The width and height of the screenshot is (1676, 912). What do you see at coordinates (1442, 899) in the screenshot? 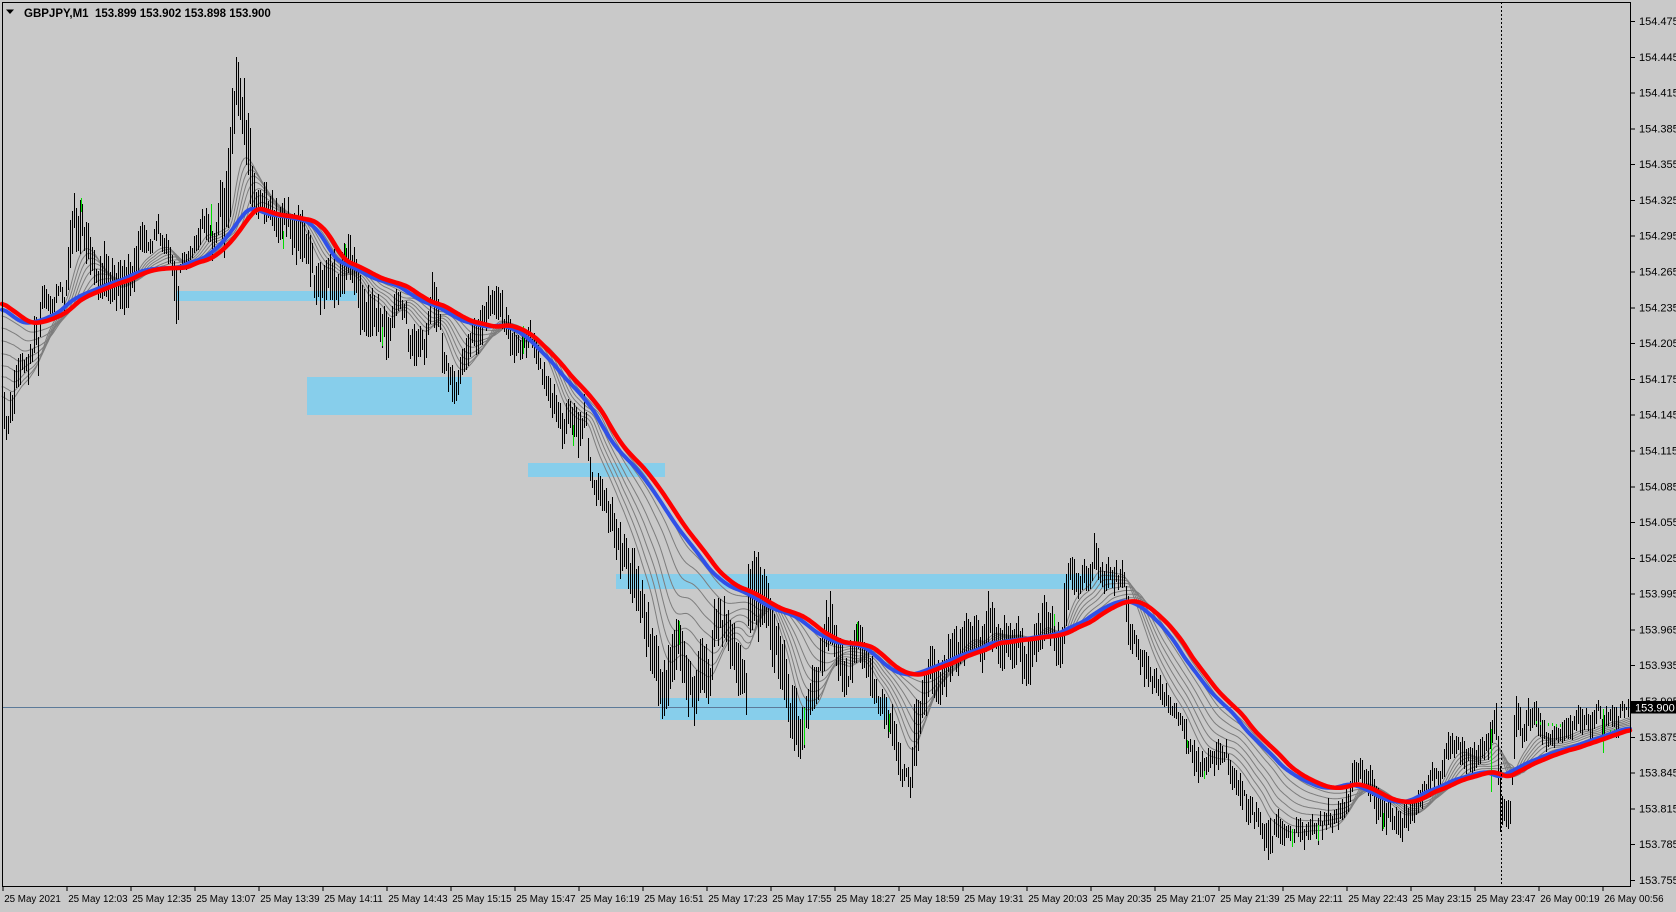
I see `svg-text: 25 May 23:15` at bounding box center [1442, 899].